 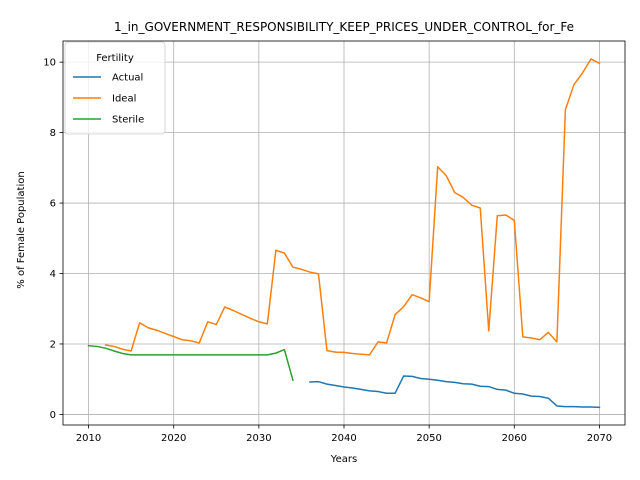 What do you see at coordinates (21, 229) in the screenshot?
I see `y-axis-label: % of Female Population` at bounding box center [21, 229].